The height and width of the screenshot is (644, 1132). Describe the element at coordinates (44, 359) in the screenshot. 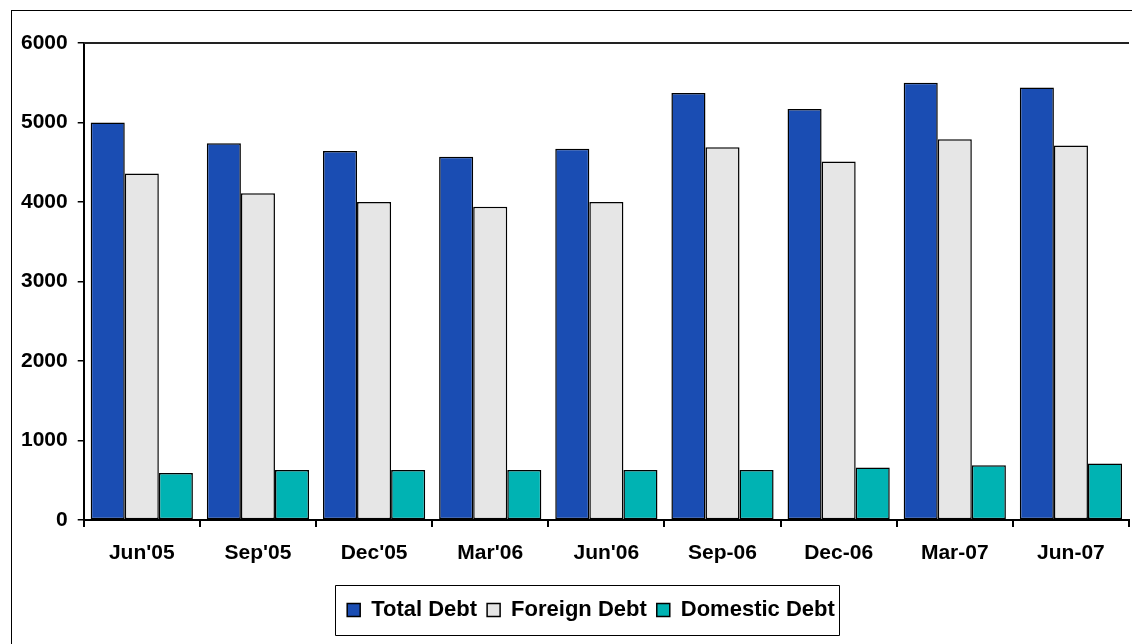

I see `y-tick-label: 2000` at that location.